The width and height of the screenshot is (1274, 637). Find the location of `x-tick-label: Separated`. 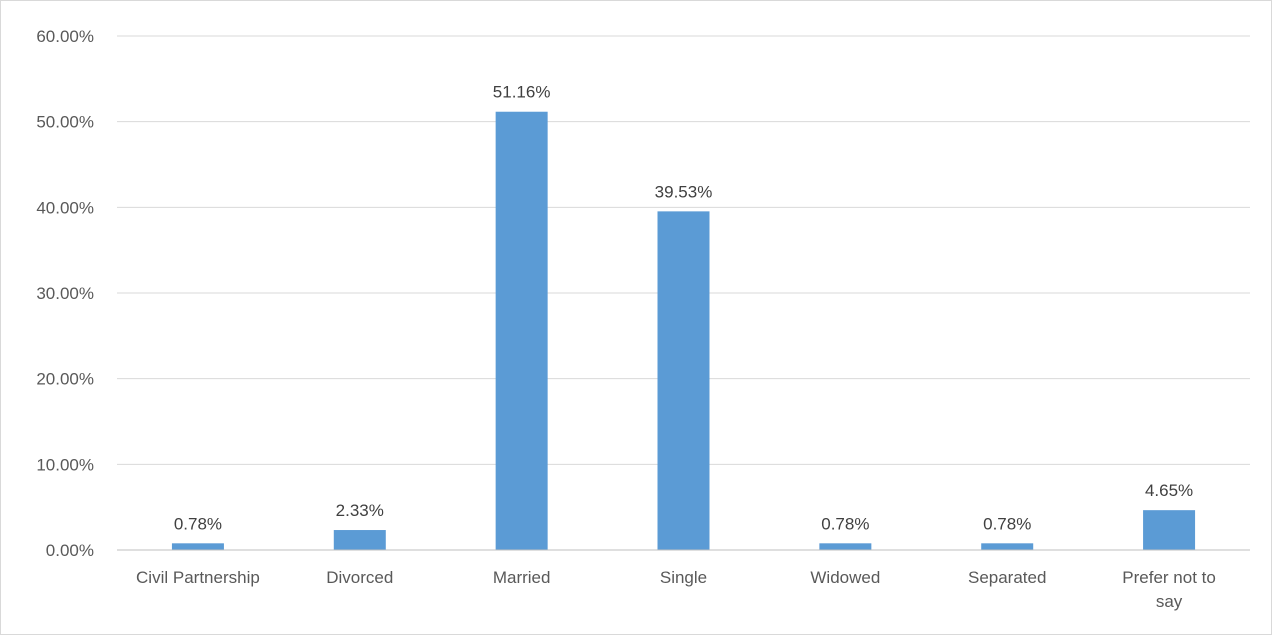

x-tick-label: Separated is located at coordinates (1007, 577).